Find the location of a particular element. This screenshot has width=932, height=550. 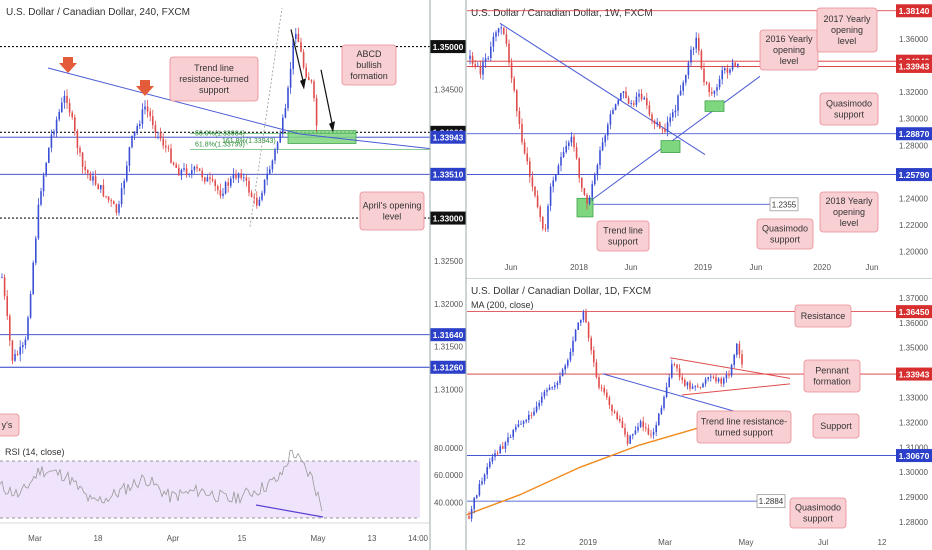

h4-fib-label-1618: 161.8%(1.33943) is located at coordinates (249, 141).